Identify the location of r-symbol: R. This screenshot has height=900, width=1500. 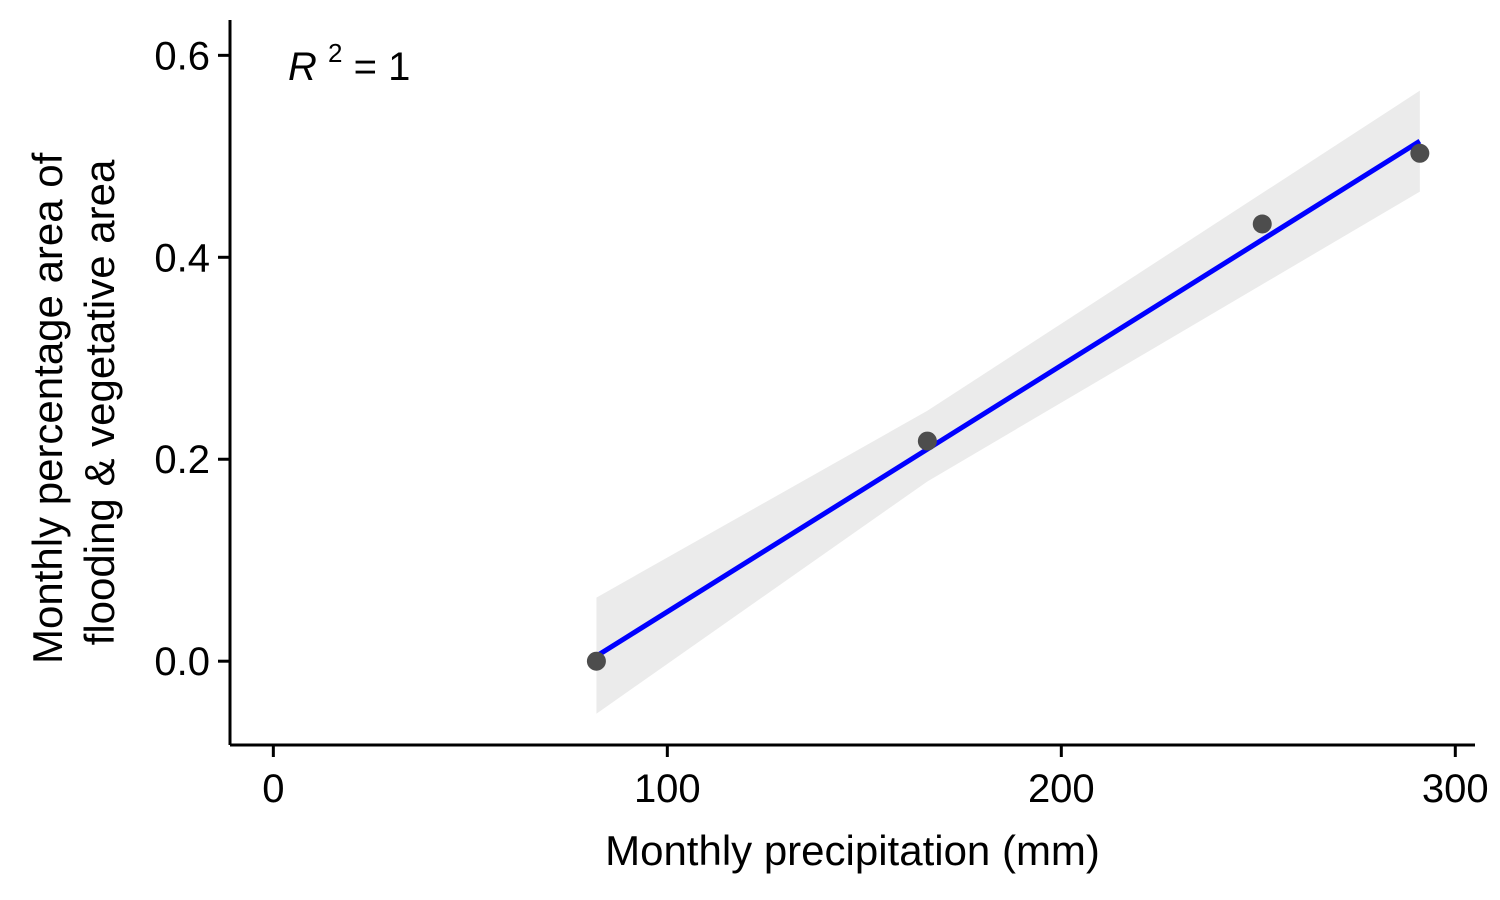
(302, 67).